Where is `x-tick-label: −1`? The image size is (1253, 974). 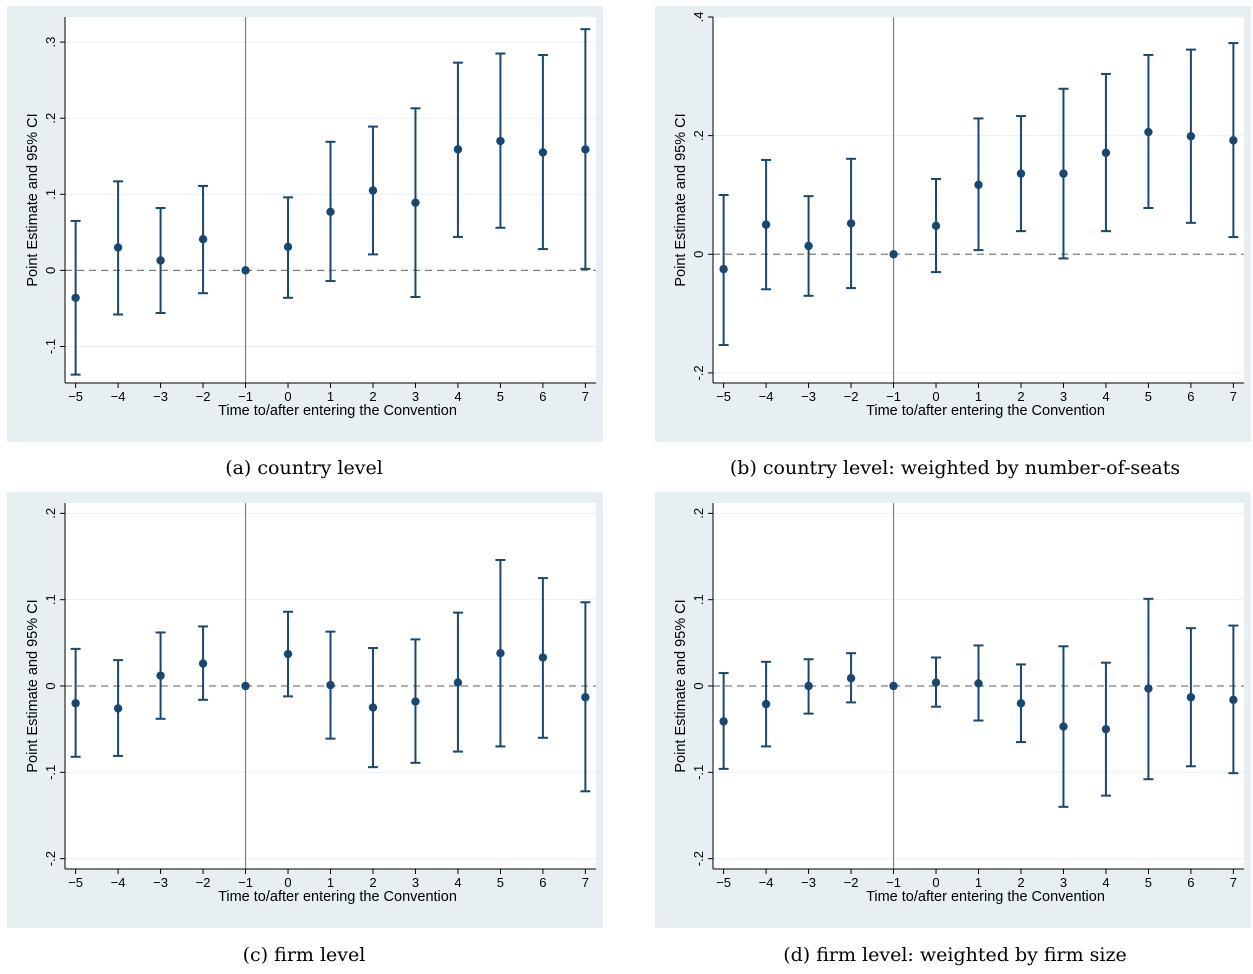 x-tick-label: −1 is located at coordinates (245, 882).